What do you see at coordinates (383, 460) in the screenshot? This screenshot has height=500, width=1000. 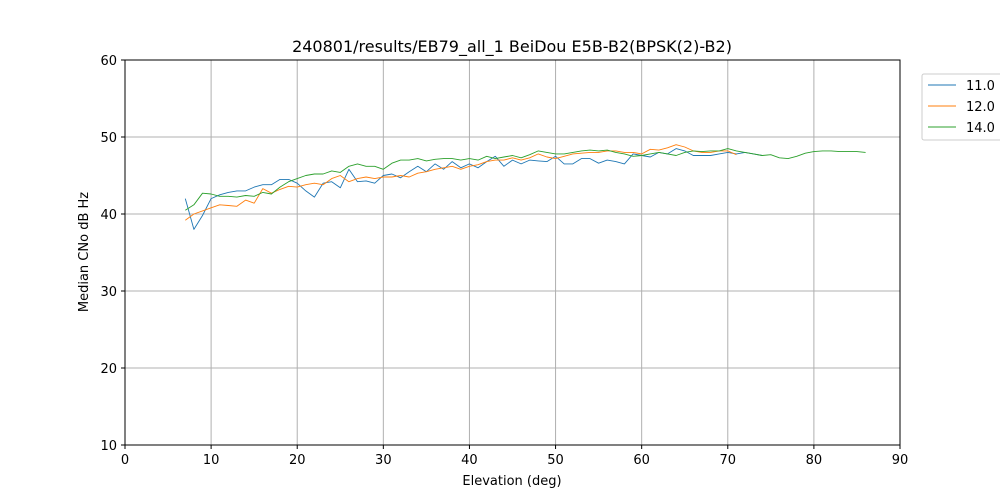 I see `x-tick-label: 30` at bounding box center [383, 460].